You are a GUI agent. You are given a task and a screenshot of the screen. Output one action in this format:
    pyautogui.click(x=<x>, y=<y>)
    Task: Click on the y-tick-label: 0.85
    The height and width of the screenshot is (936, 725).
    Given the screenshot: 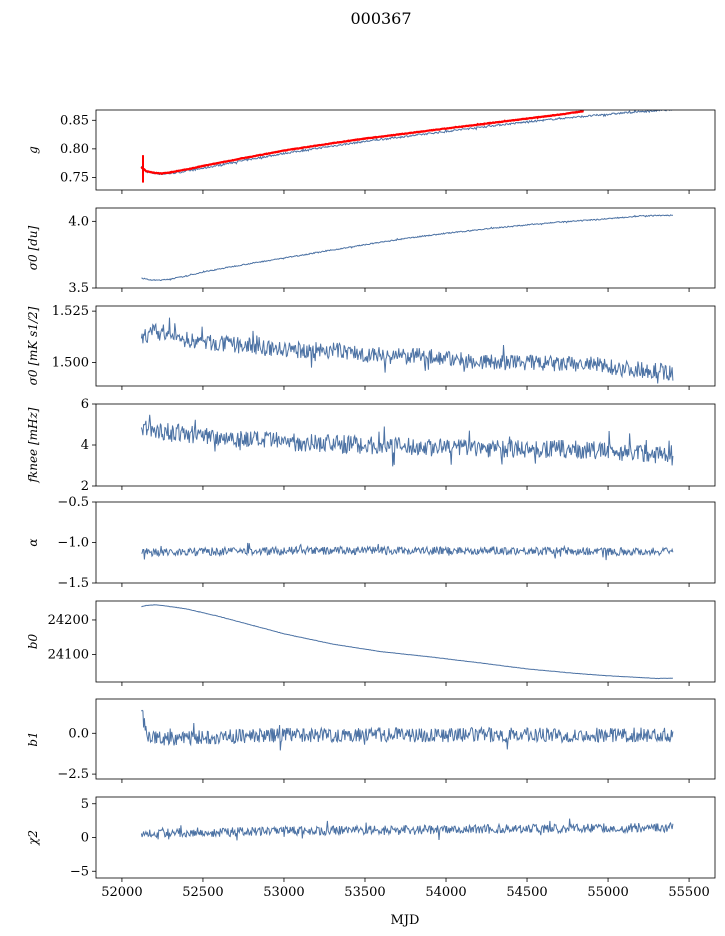 What is the action you would take?
    pyautogui.click(x=74, y=120)
    